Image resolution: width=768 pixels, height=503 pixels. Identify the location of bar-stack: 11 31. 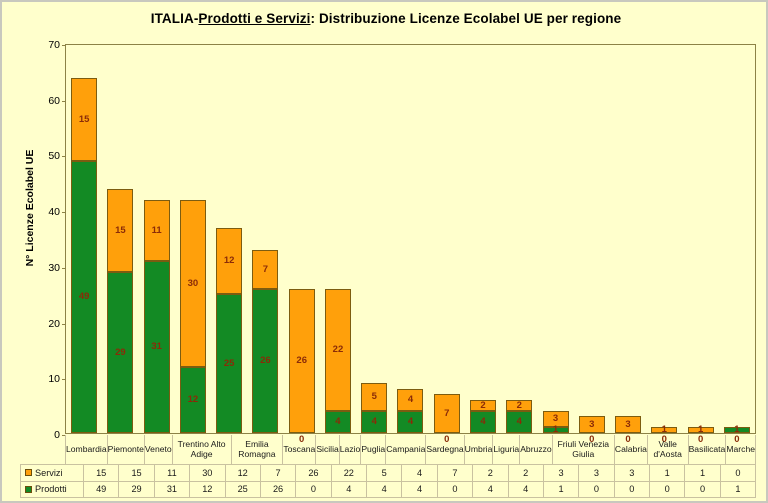
(156, 316).